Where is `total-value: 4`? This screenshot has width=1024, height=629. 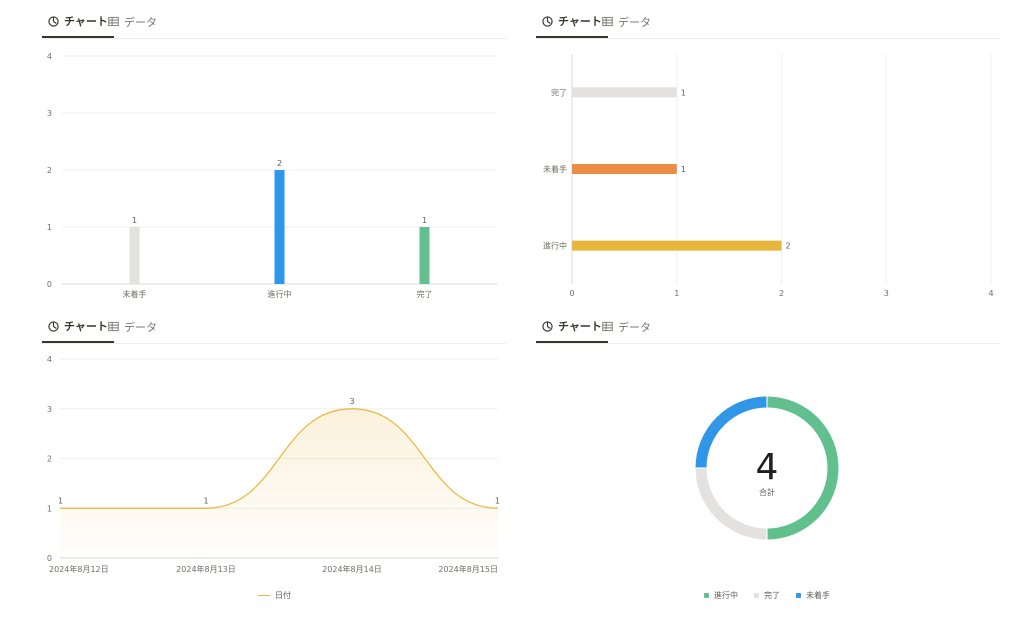 total-value: 4 is located at coordinates (767, 467).